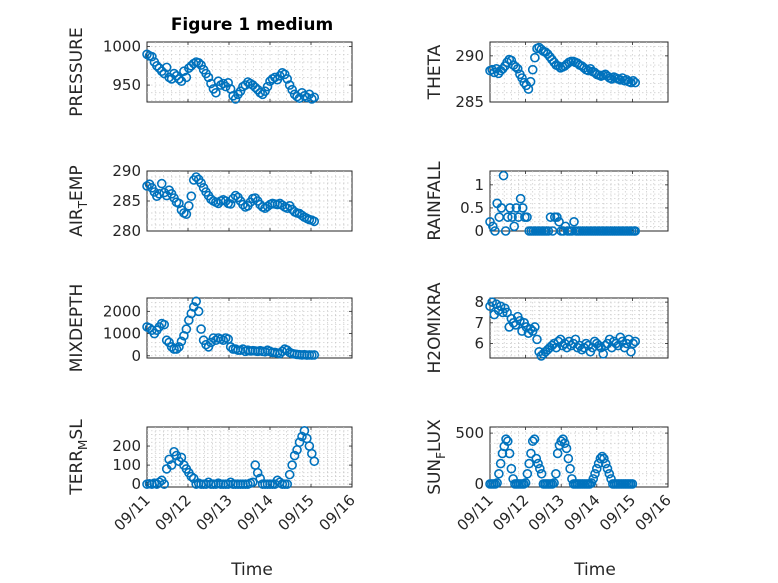  What do you see at coordinates (126, 465) in the screenshot?
I see `y-tick-label: 100` at bounding box center [126, 465].